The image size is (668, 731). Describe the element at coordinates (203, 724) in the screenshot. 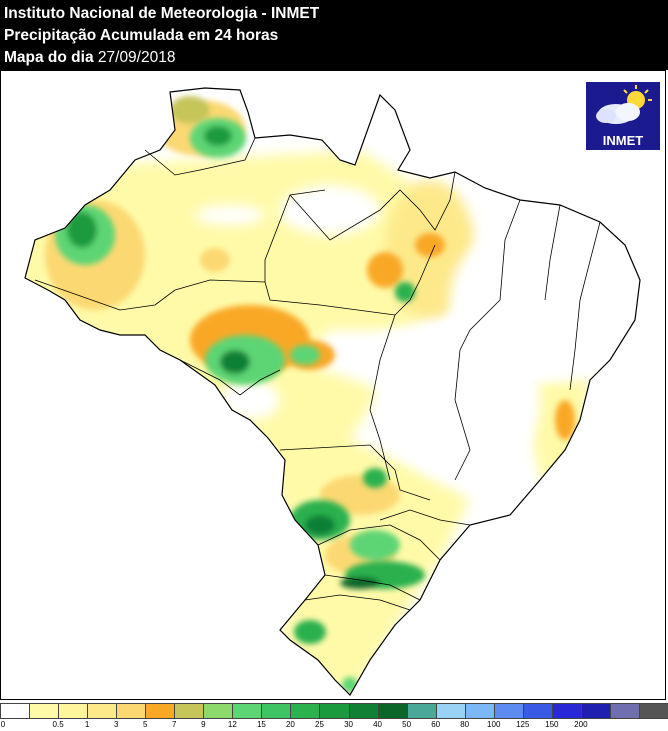

I see `legend-tick-label: 9` at that location.